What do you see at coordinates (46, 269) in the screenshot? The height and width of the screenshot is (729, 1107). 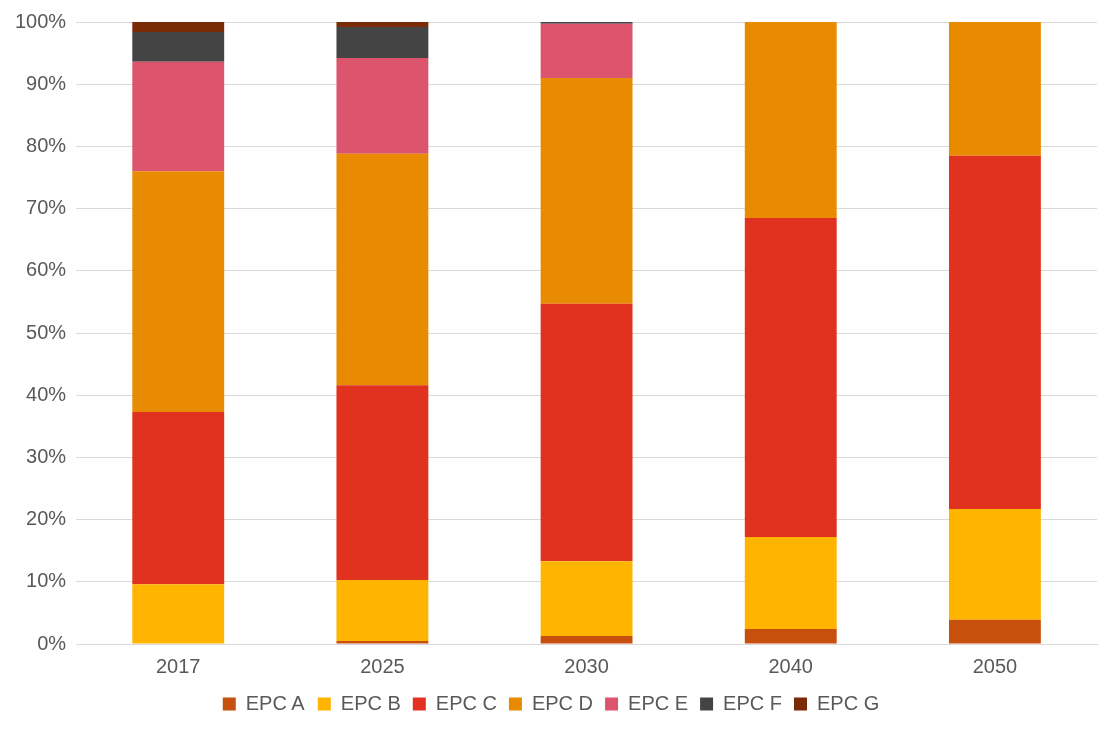 I see `y-tick-label: 60%` at bounding box center [46, 269].